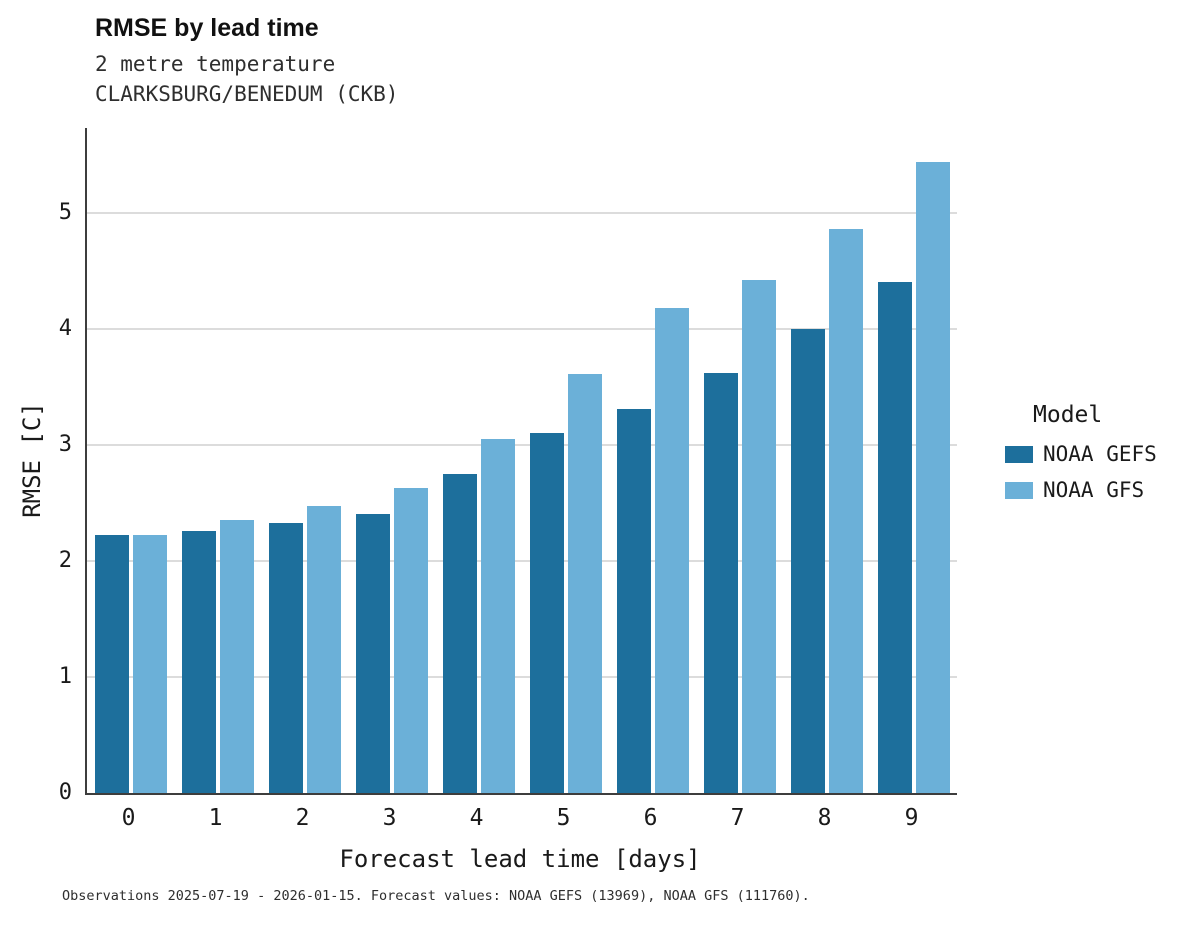 This screenshot has height=928, width=1195. What do you see at coordinates (824, 818) in the screenshot?
I see `x-tick-label-8: 8` at bounding box center [824, 818].